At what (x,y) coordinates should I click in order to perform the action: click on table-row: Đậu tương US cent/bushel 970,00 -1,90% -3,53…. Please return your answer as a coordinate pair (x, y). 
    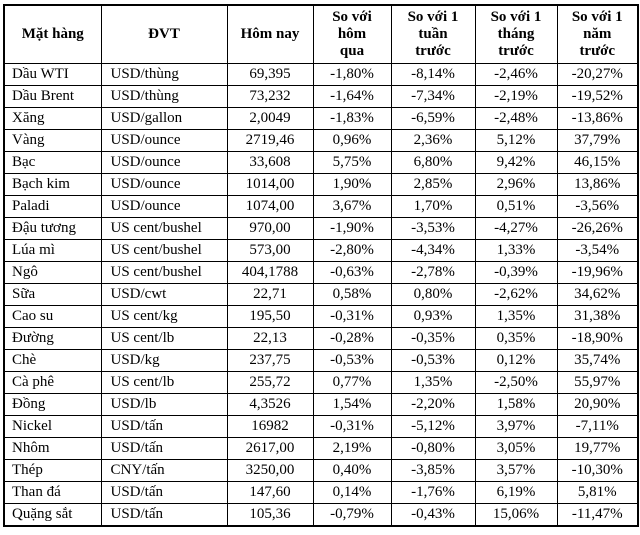
    Looking at the image, I should click on (321, 228).